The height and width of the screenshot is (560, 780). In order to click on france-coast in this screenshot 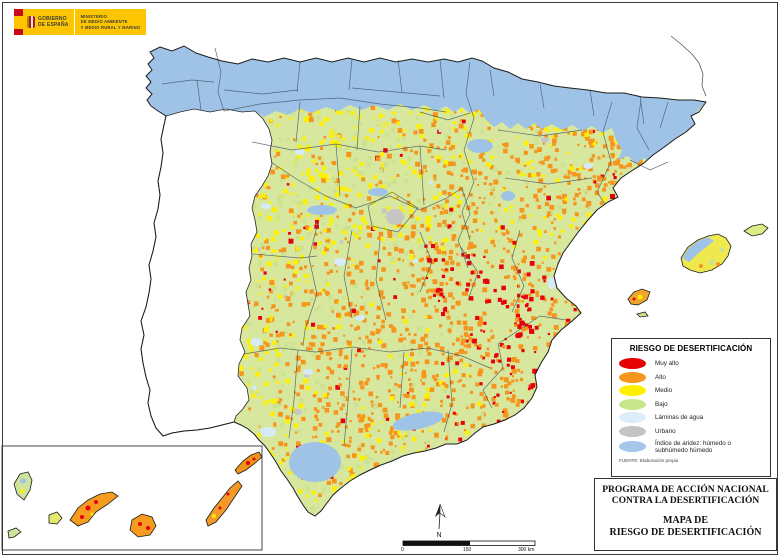, I will do `click(688, 66)`.